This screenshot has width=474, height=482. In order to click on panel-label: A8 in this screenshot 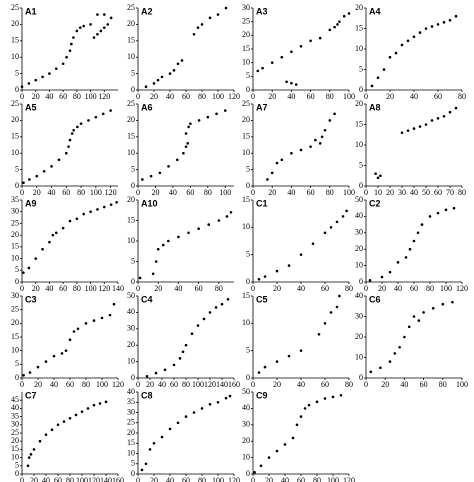, I will do `click(375, 107)`.